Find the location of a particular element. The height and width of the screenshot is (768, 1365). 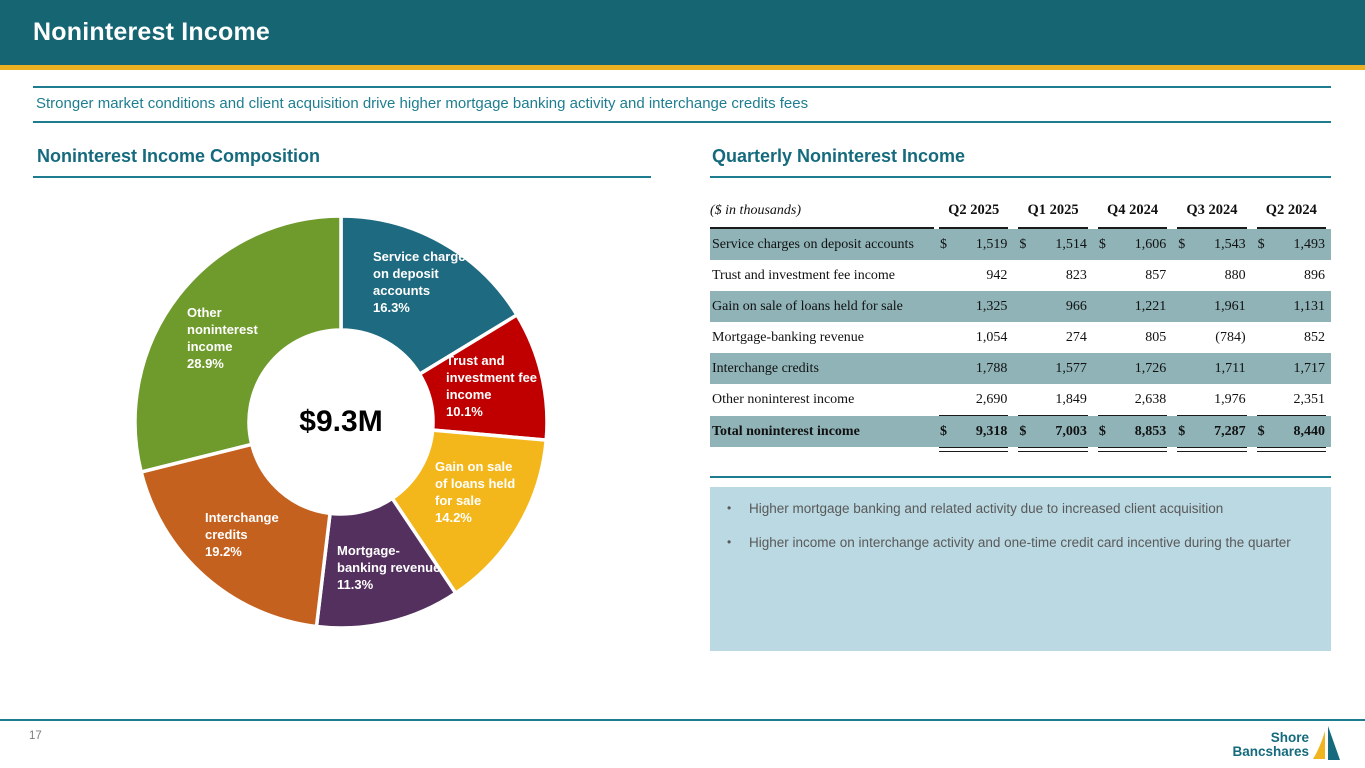

segment-name: Mortgage-banking revenue is located at coordinates (389, 559).